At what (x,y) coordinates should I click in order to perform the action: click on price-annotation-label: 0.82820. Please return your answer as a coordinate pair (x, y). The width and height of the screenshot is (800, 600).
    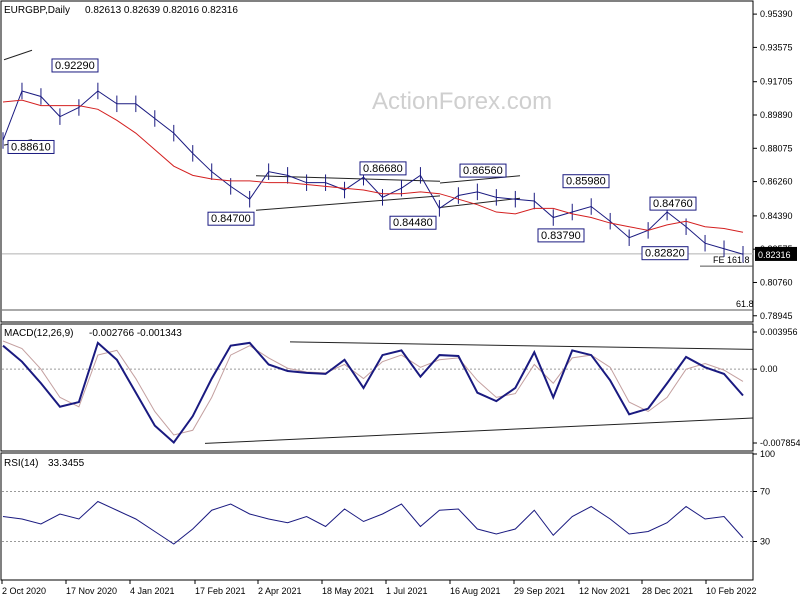
    Looking at the image, I should click on (665, 254).